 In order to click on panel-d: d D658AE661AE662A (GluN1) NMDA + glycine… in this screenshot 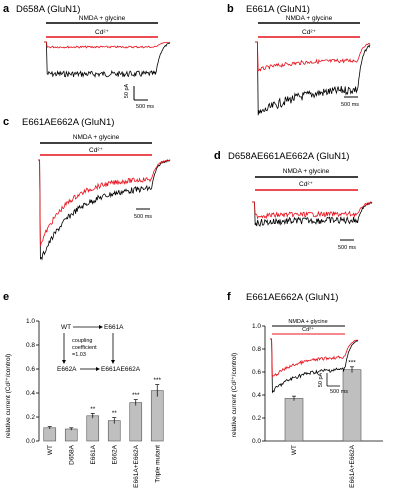, I will do `click(293, 200)`.